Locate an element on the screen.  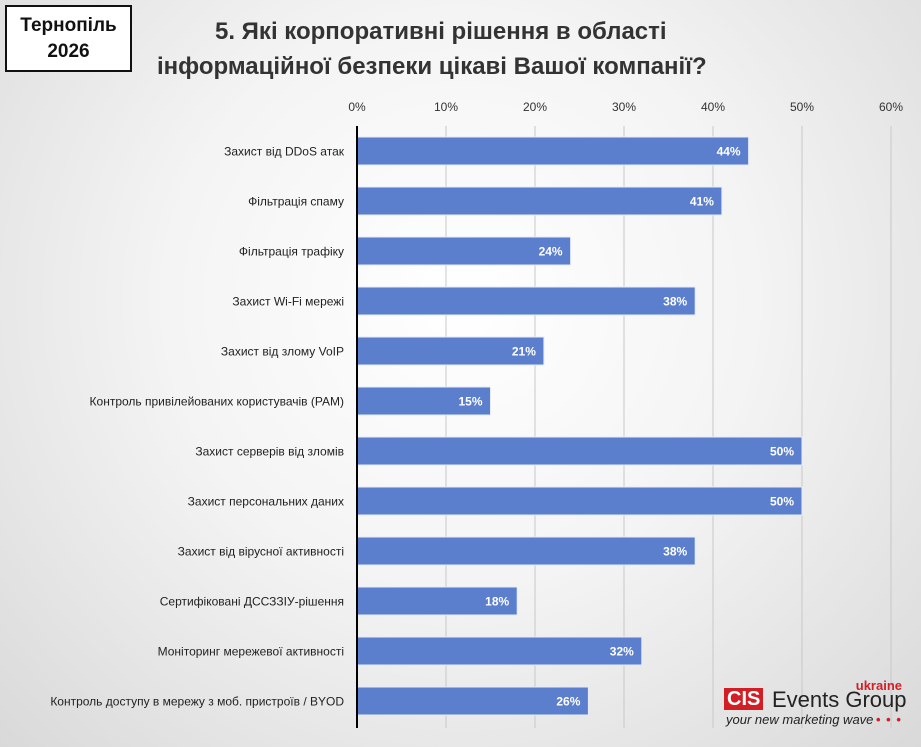
logo-ukraine: ukraine is located at coordinates (878, 685).